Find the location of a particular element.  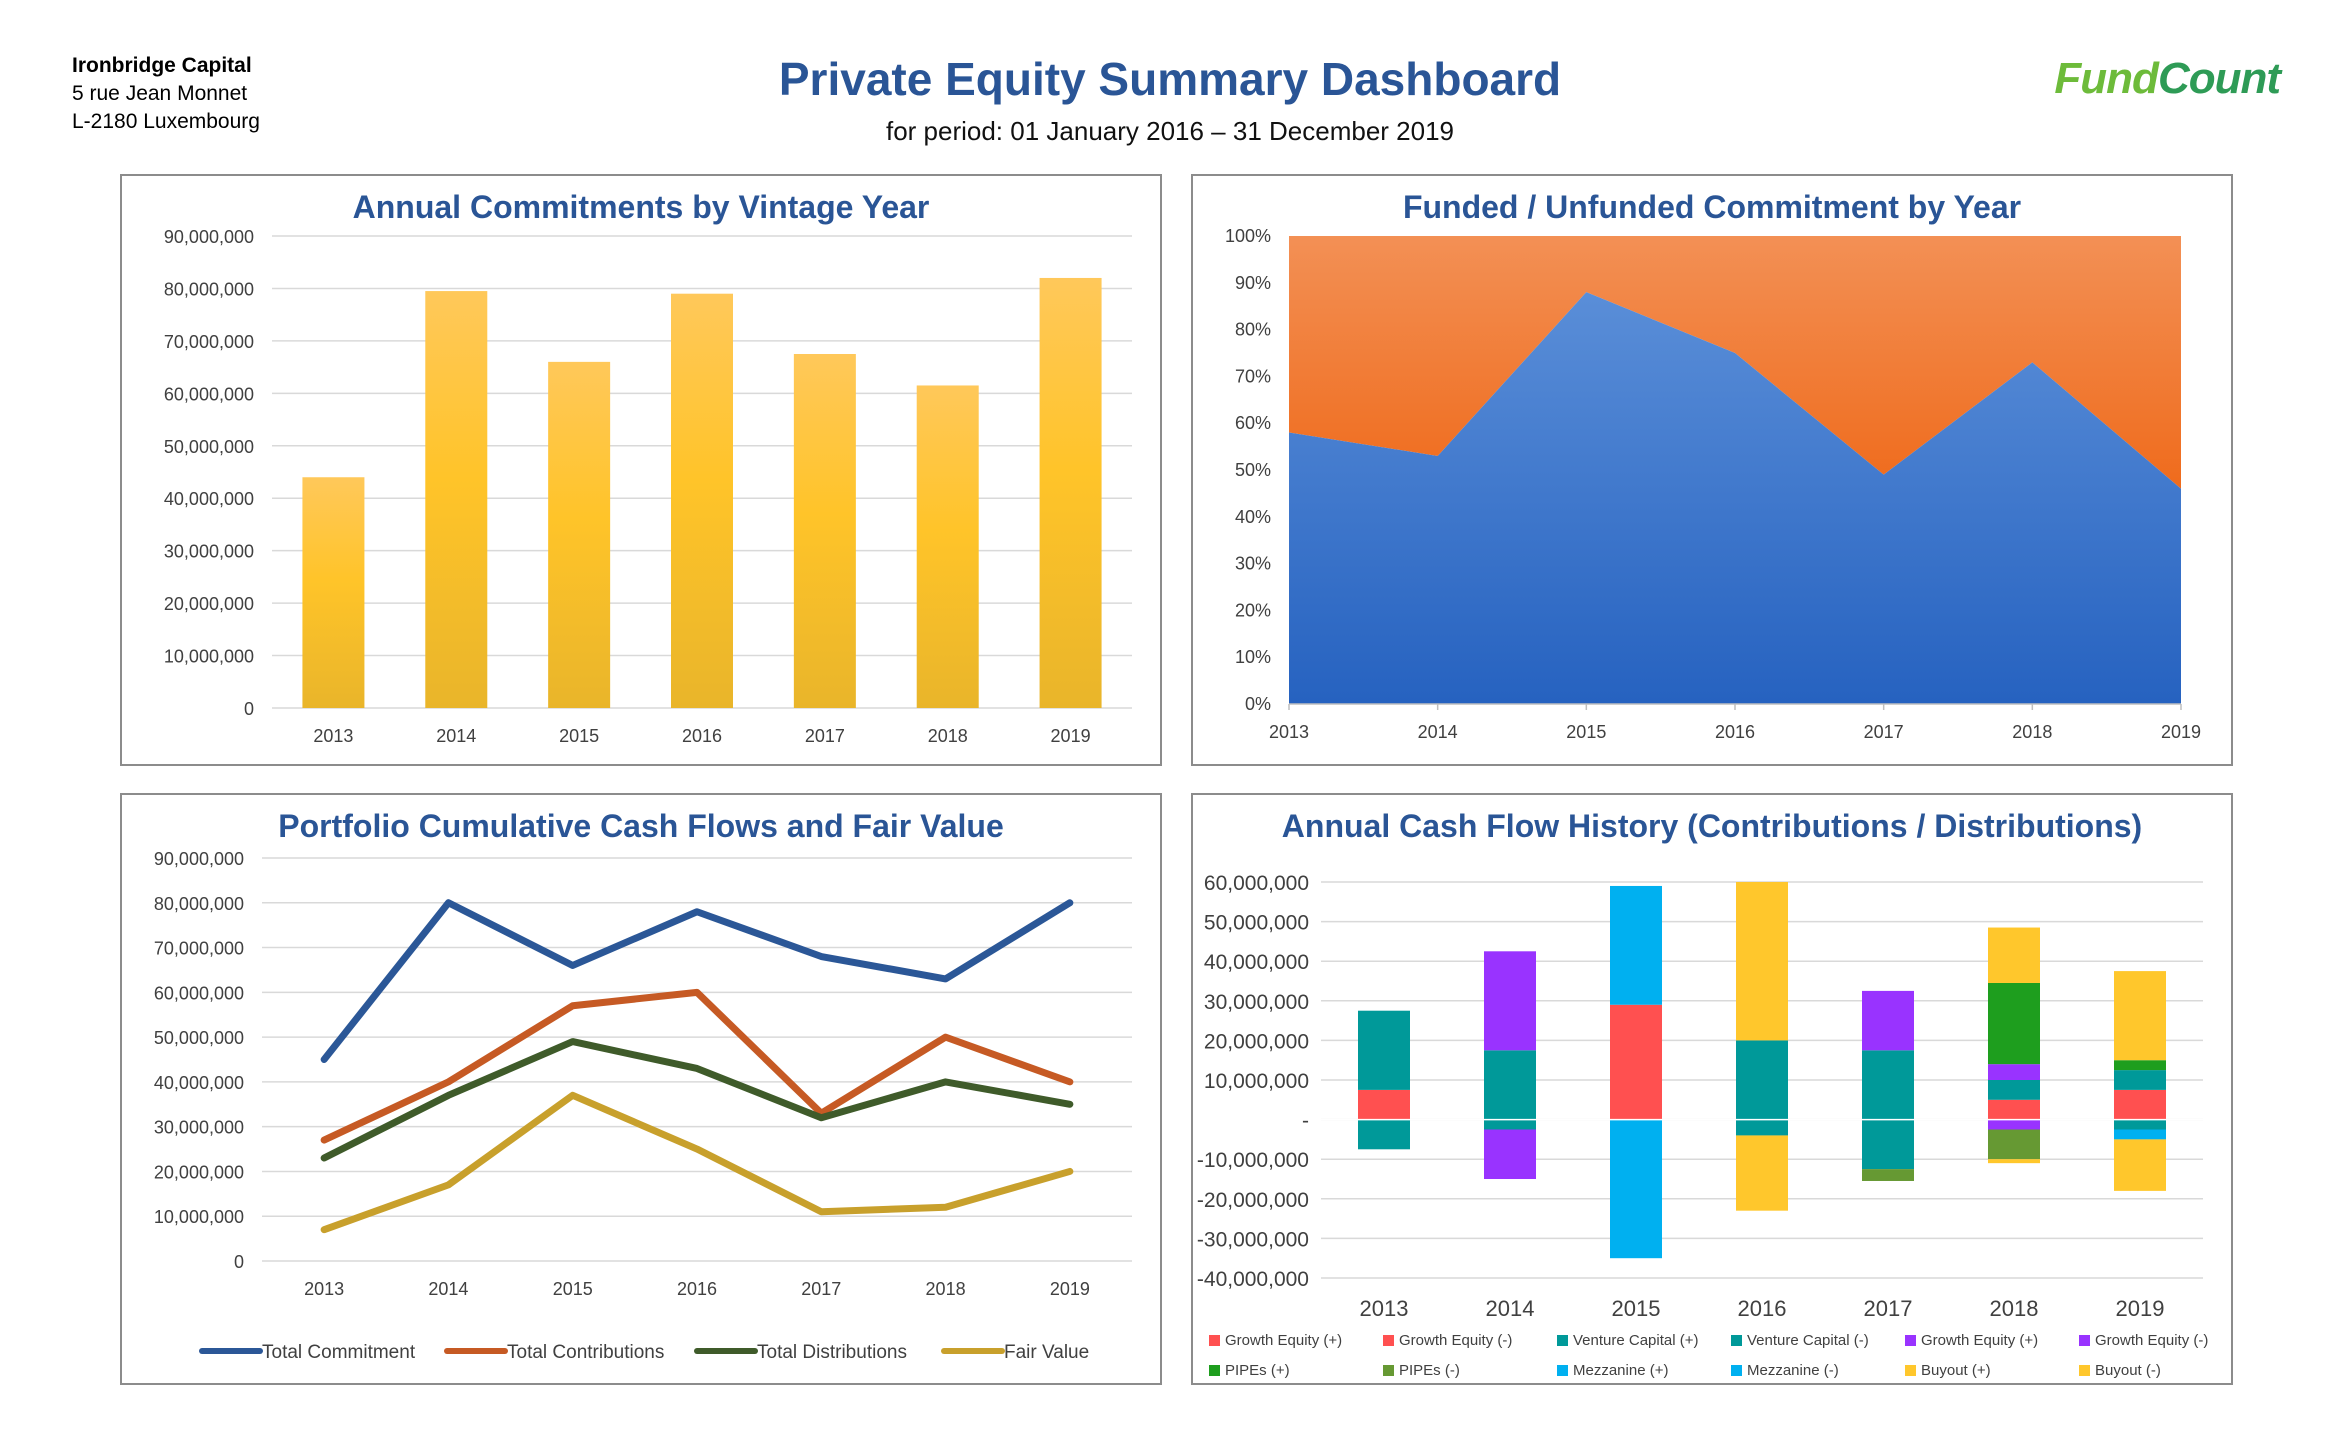

y-tick-label: 90% is located at coordinates (1253, 283).